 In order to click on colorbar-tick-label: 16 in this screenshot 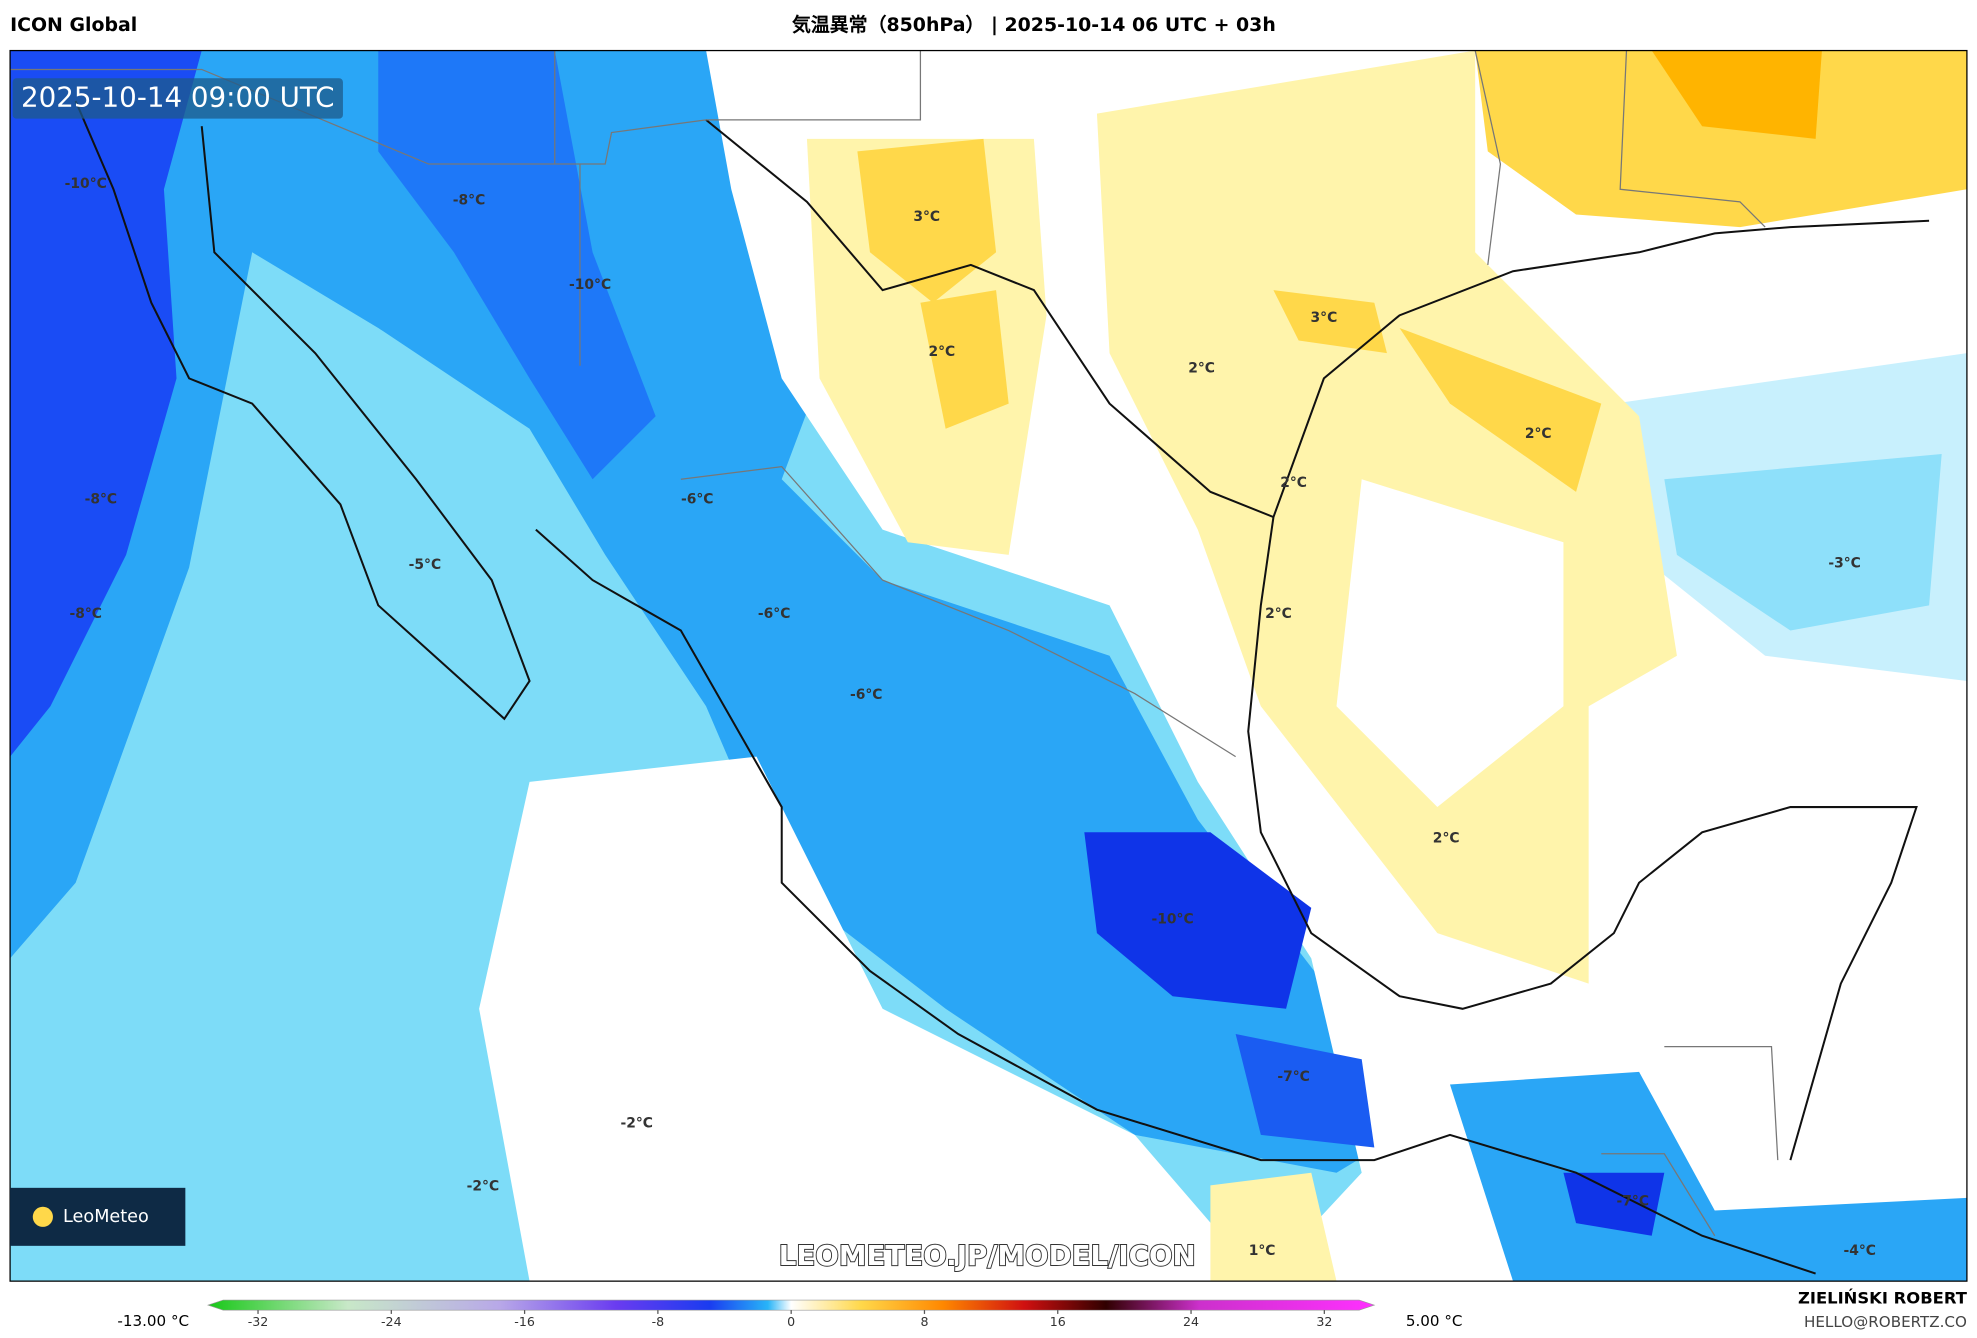, I will do `click(1058, 1321)`.